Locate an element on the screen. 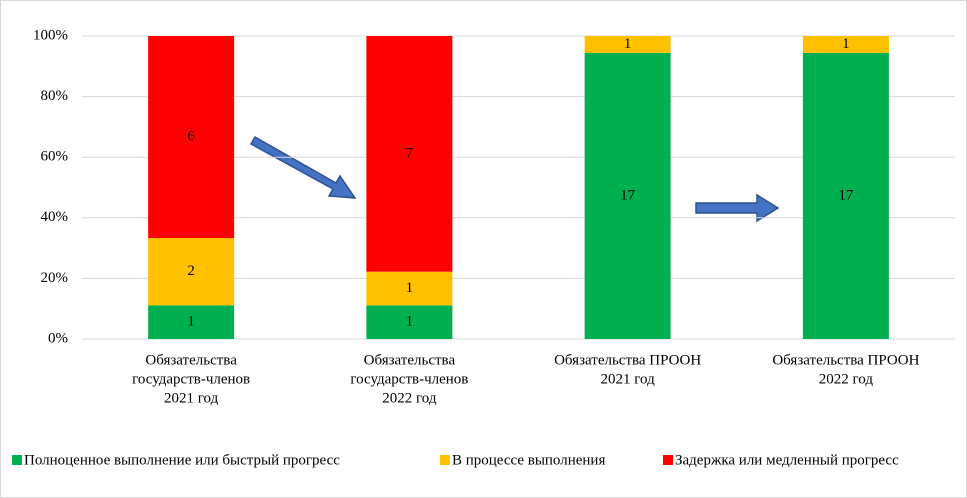 The image size is (967, 498). y-tick-label: 100% is located at coordinates (50, 35).